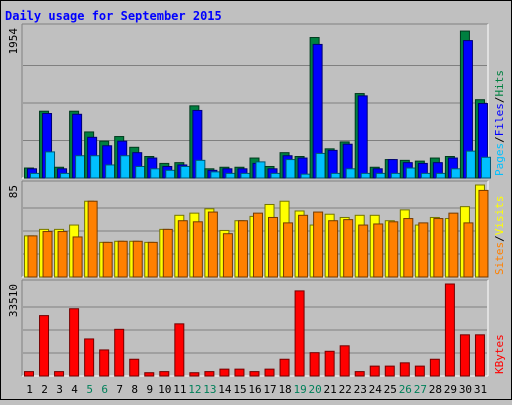  What do you see at coordinates (284, 389) in the screenshot?
I see `x-tick-label: 18` at bounding box center [284, 389].